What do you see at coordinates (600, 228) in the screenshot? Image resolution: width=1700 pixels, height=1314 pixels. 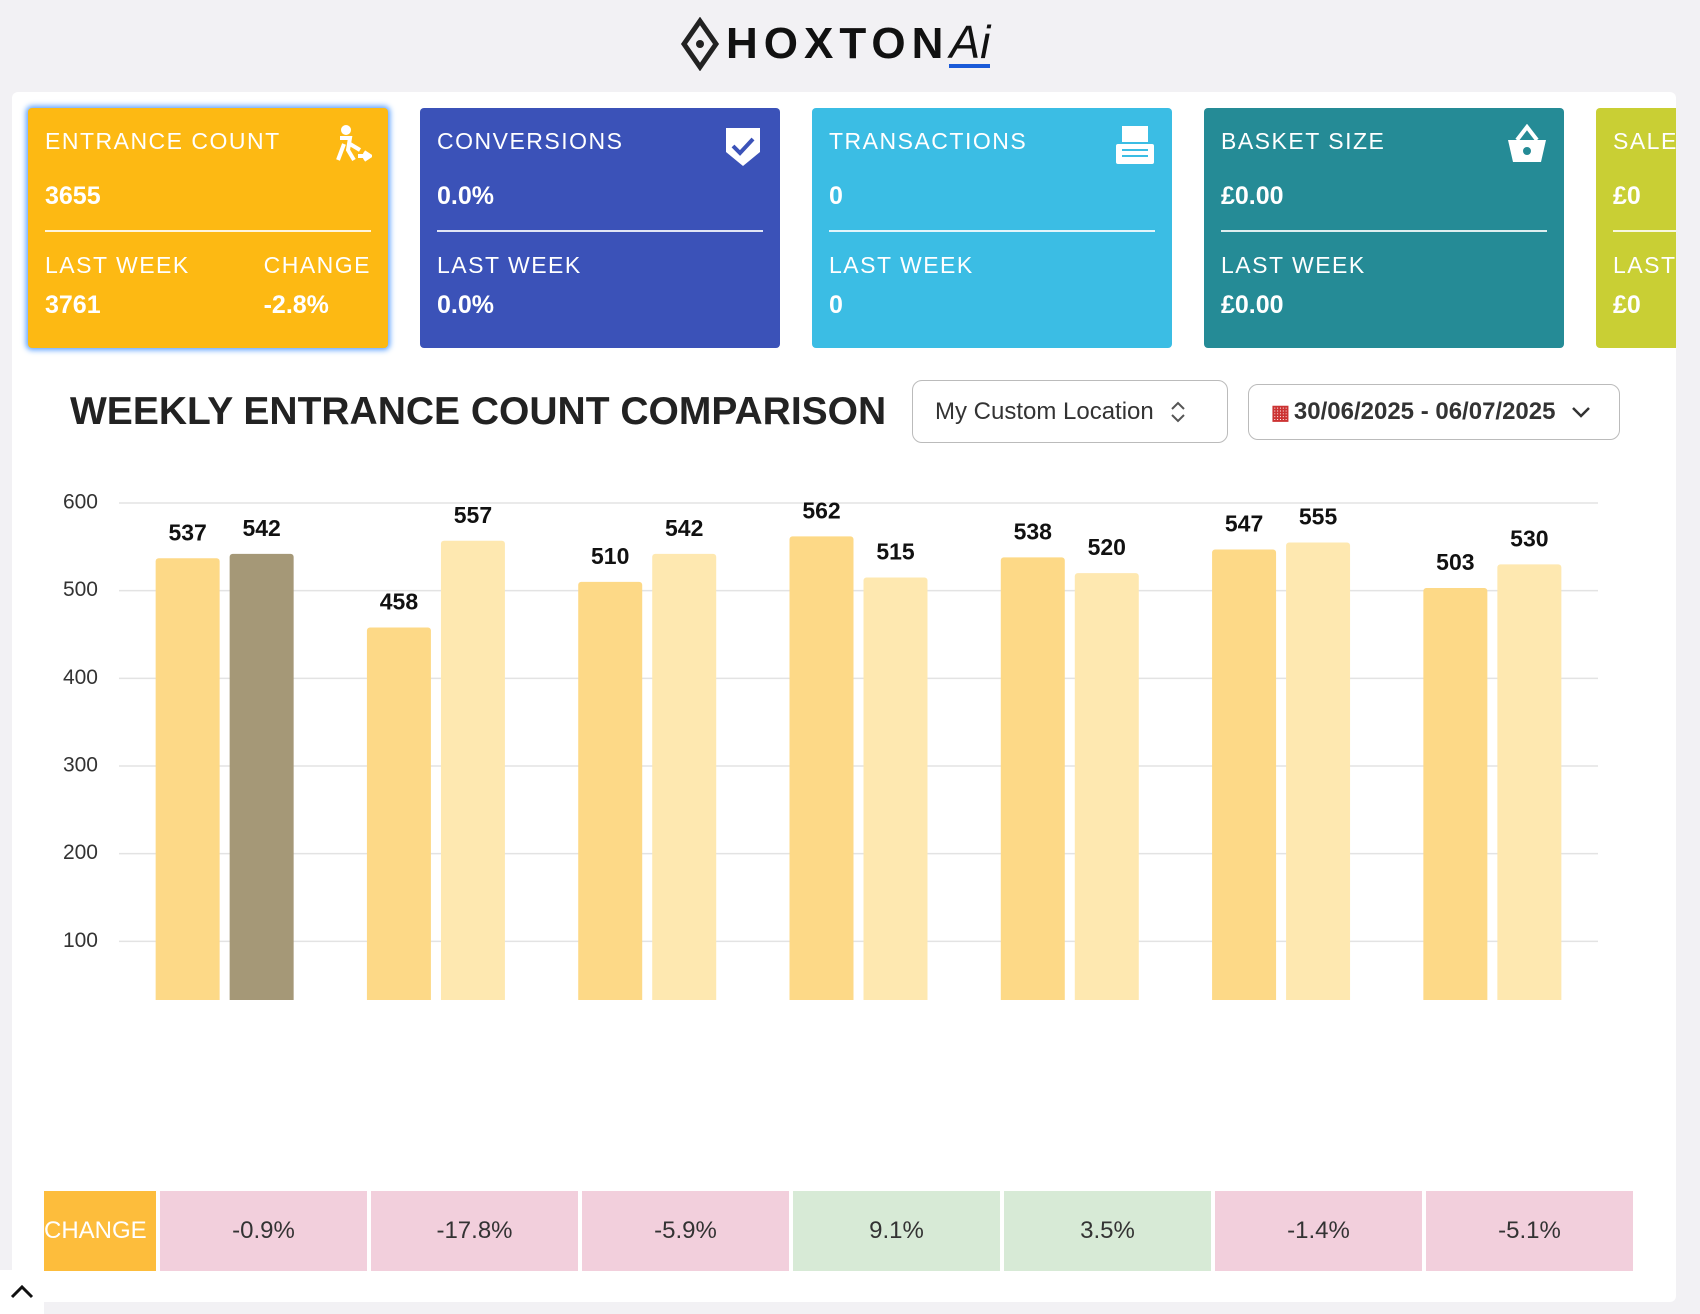 I see `metric-card: CONVERSIONS 0.0% LAST WEEK 0.0%` at bounding box center [600, 228].